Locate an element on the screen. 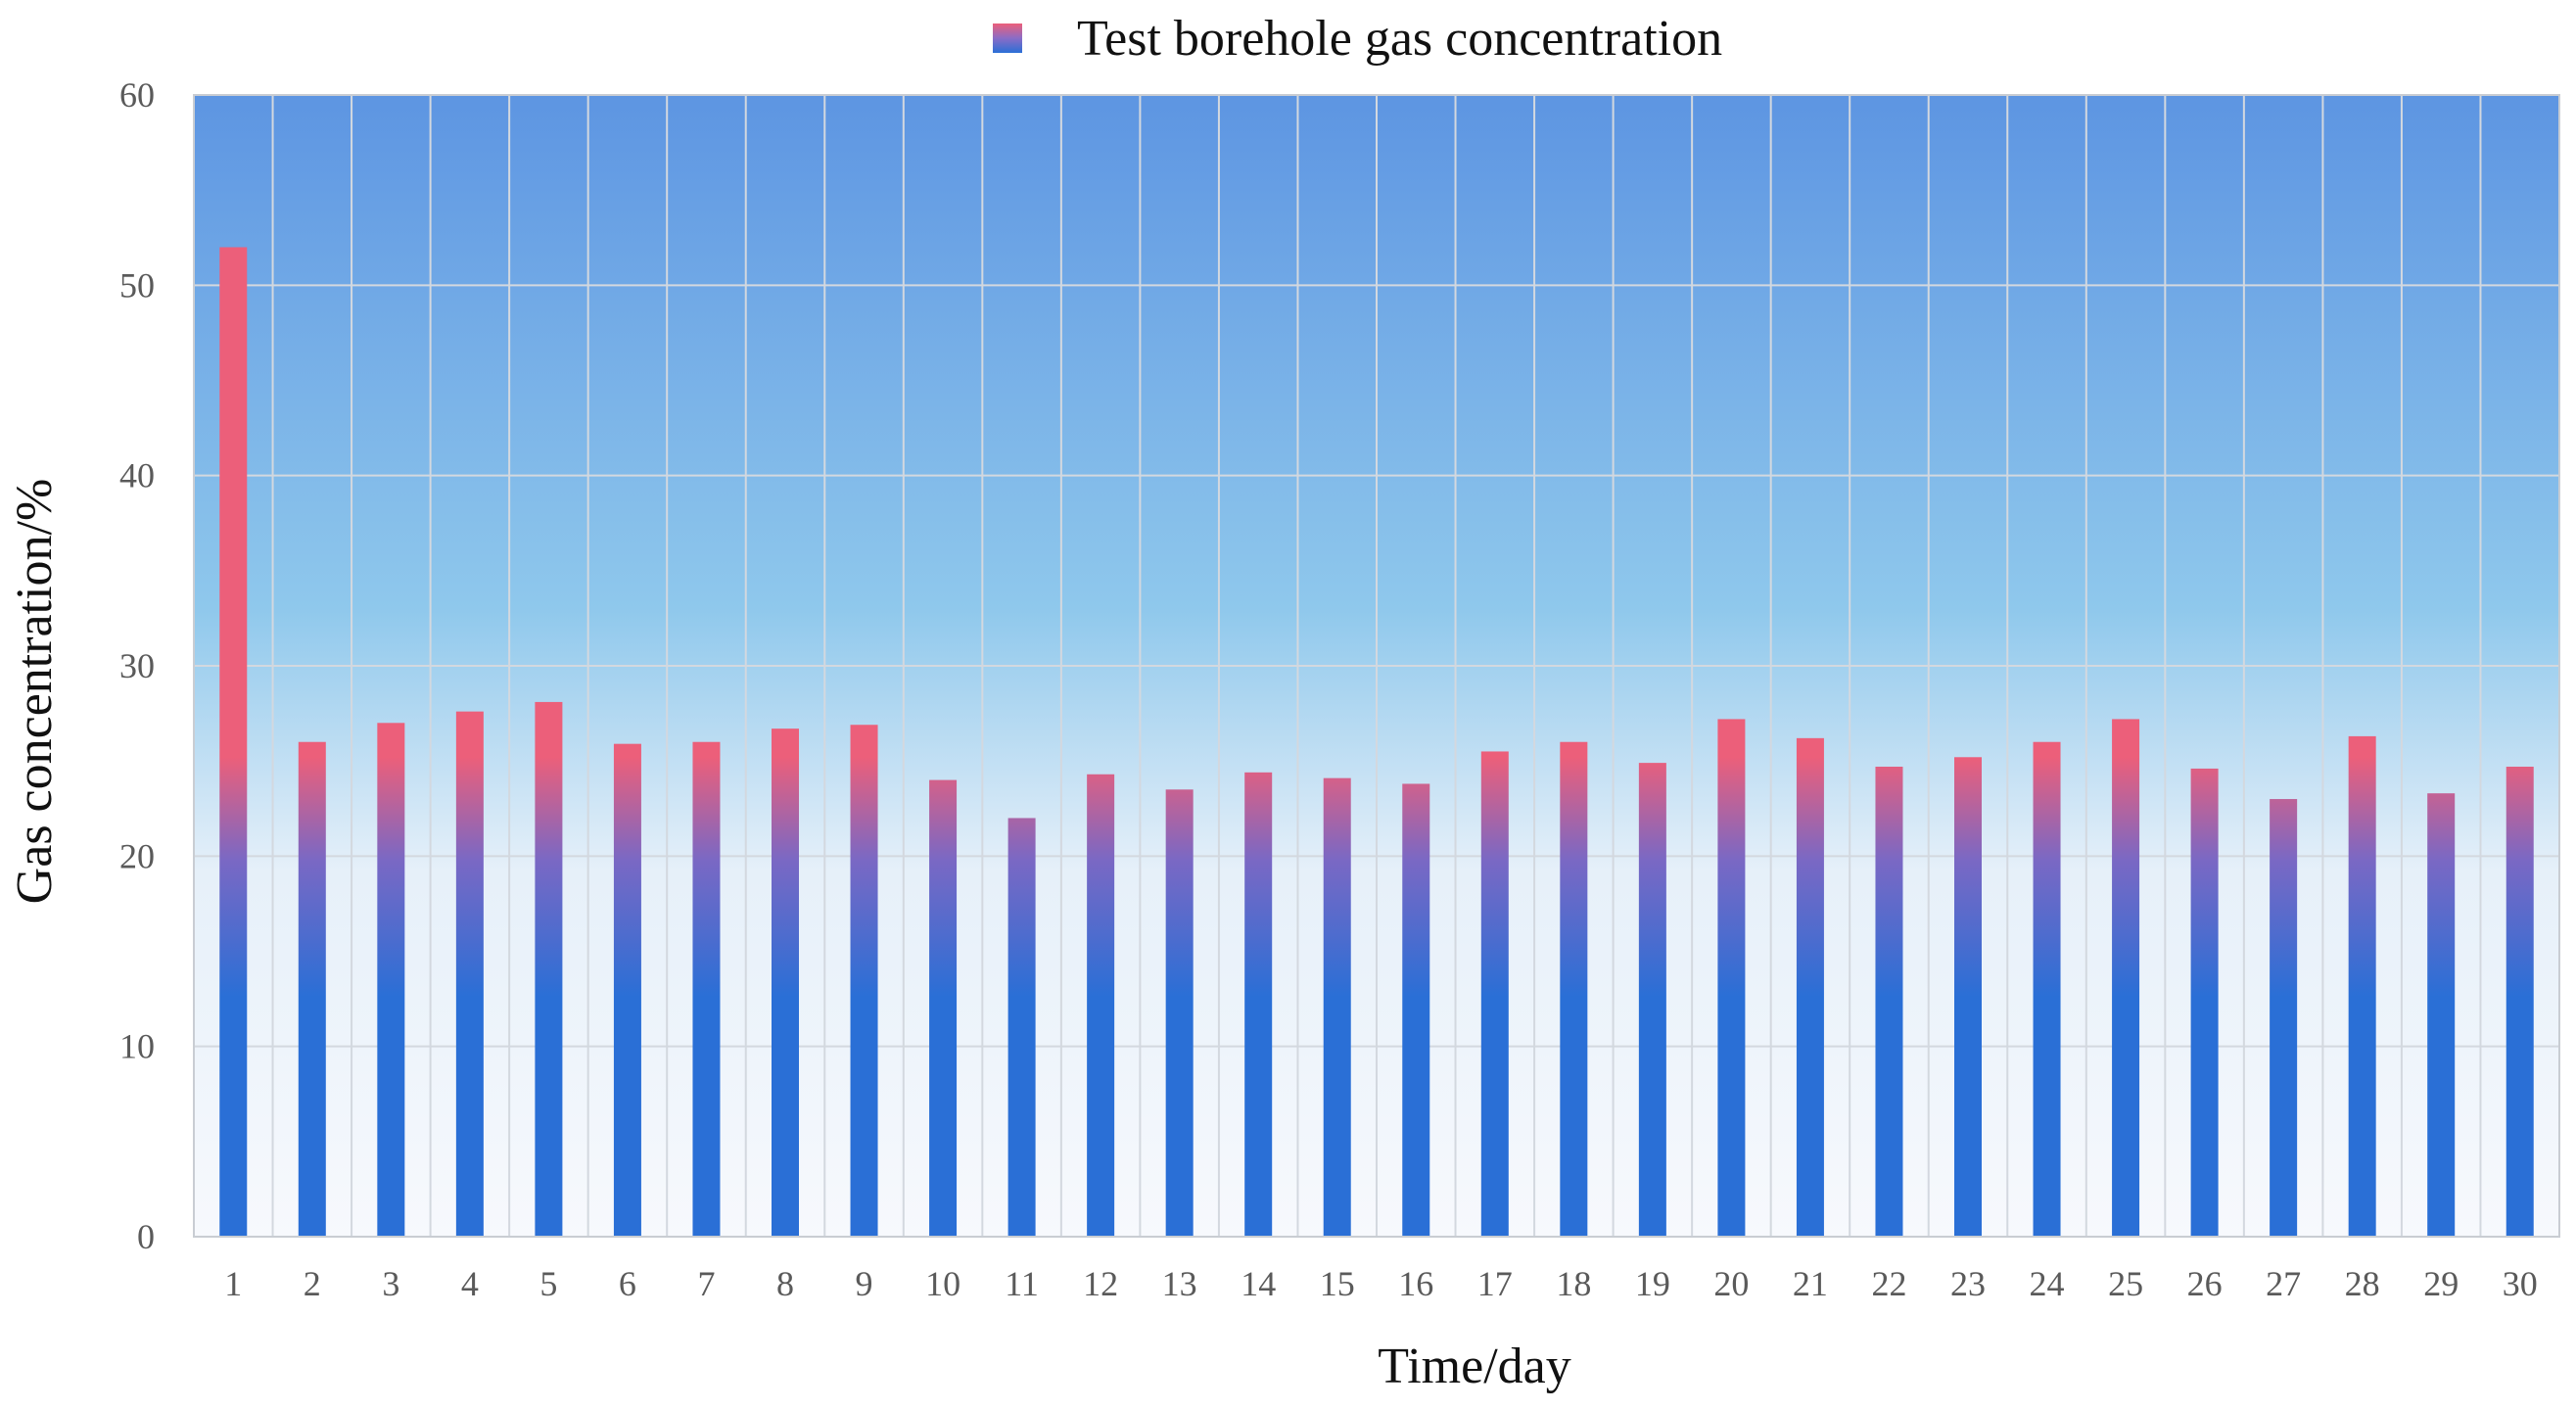  x-tick-label: 17 is located at coordinates (1495, 1283).